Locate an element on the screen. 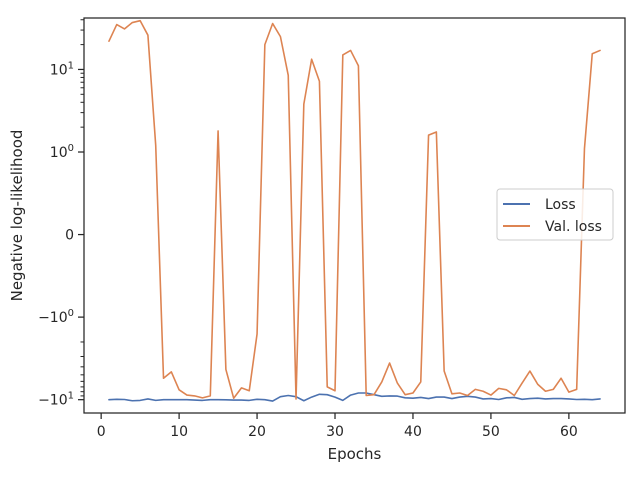 The image size is (640, 480). x-tick-label: 60 is located at coordinates (569, 432).